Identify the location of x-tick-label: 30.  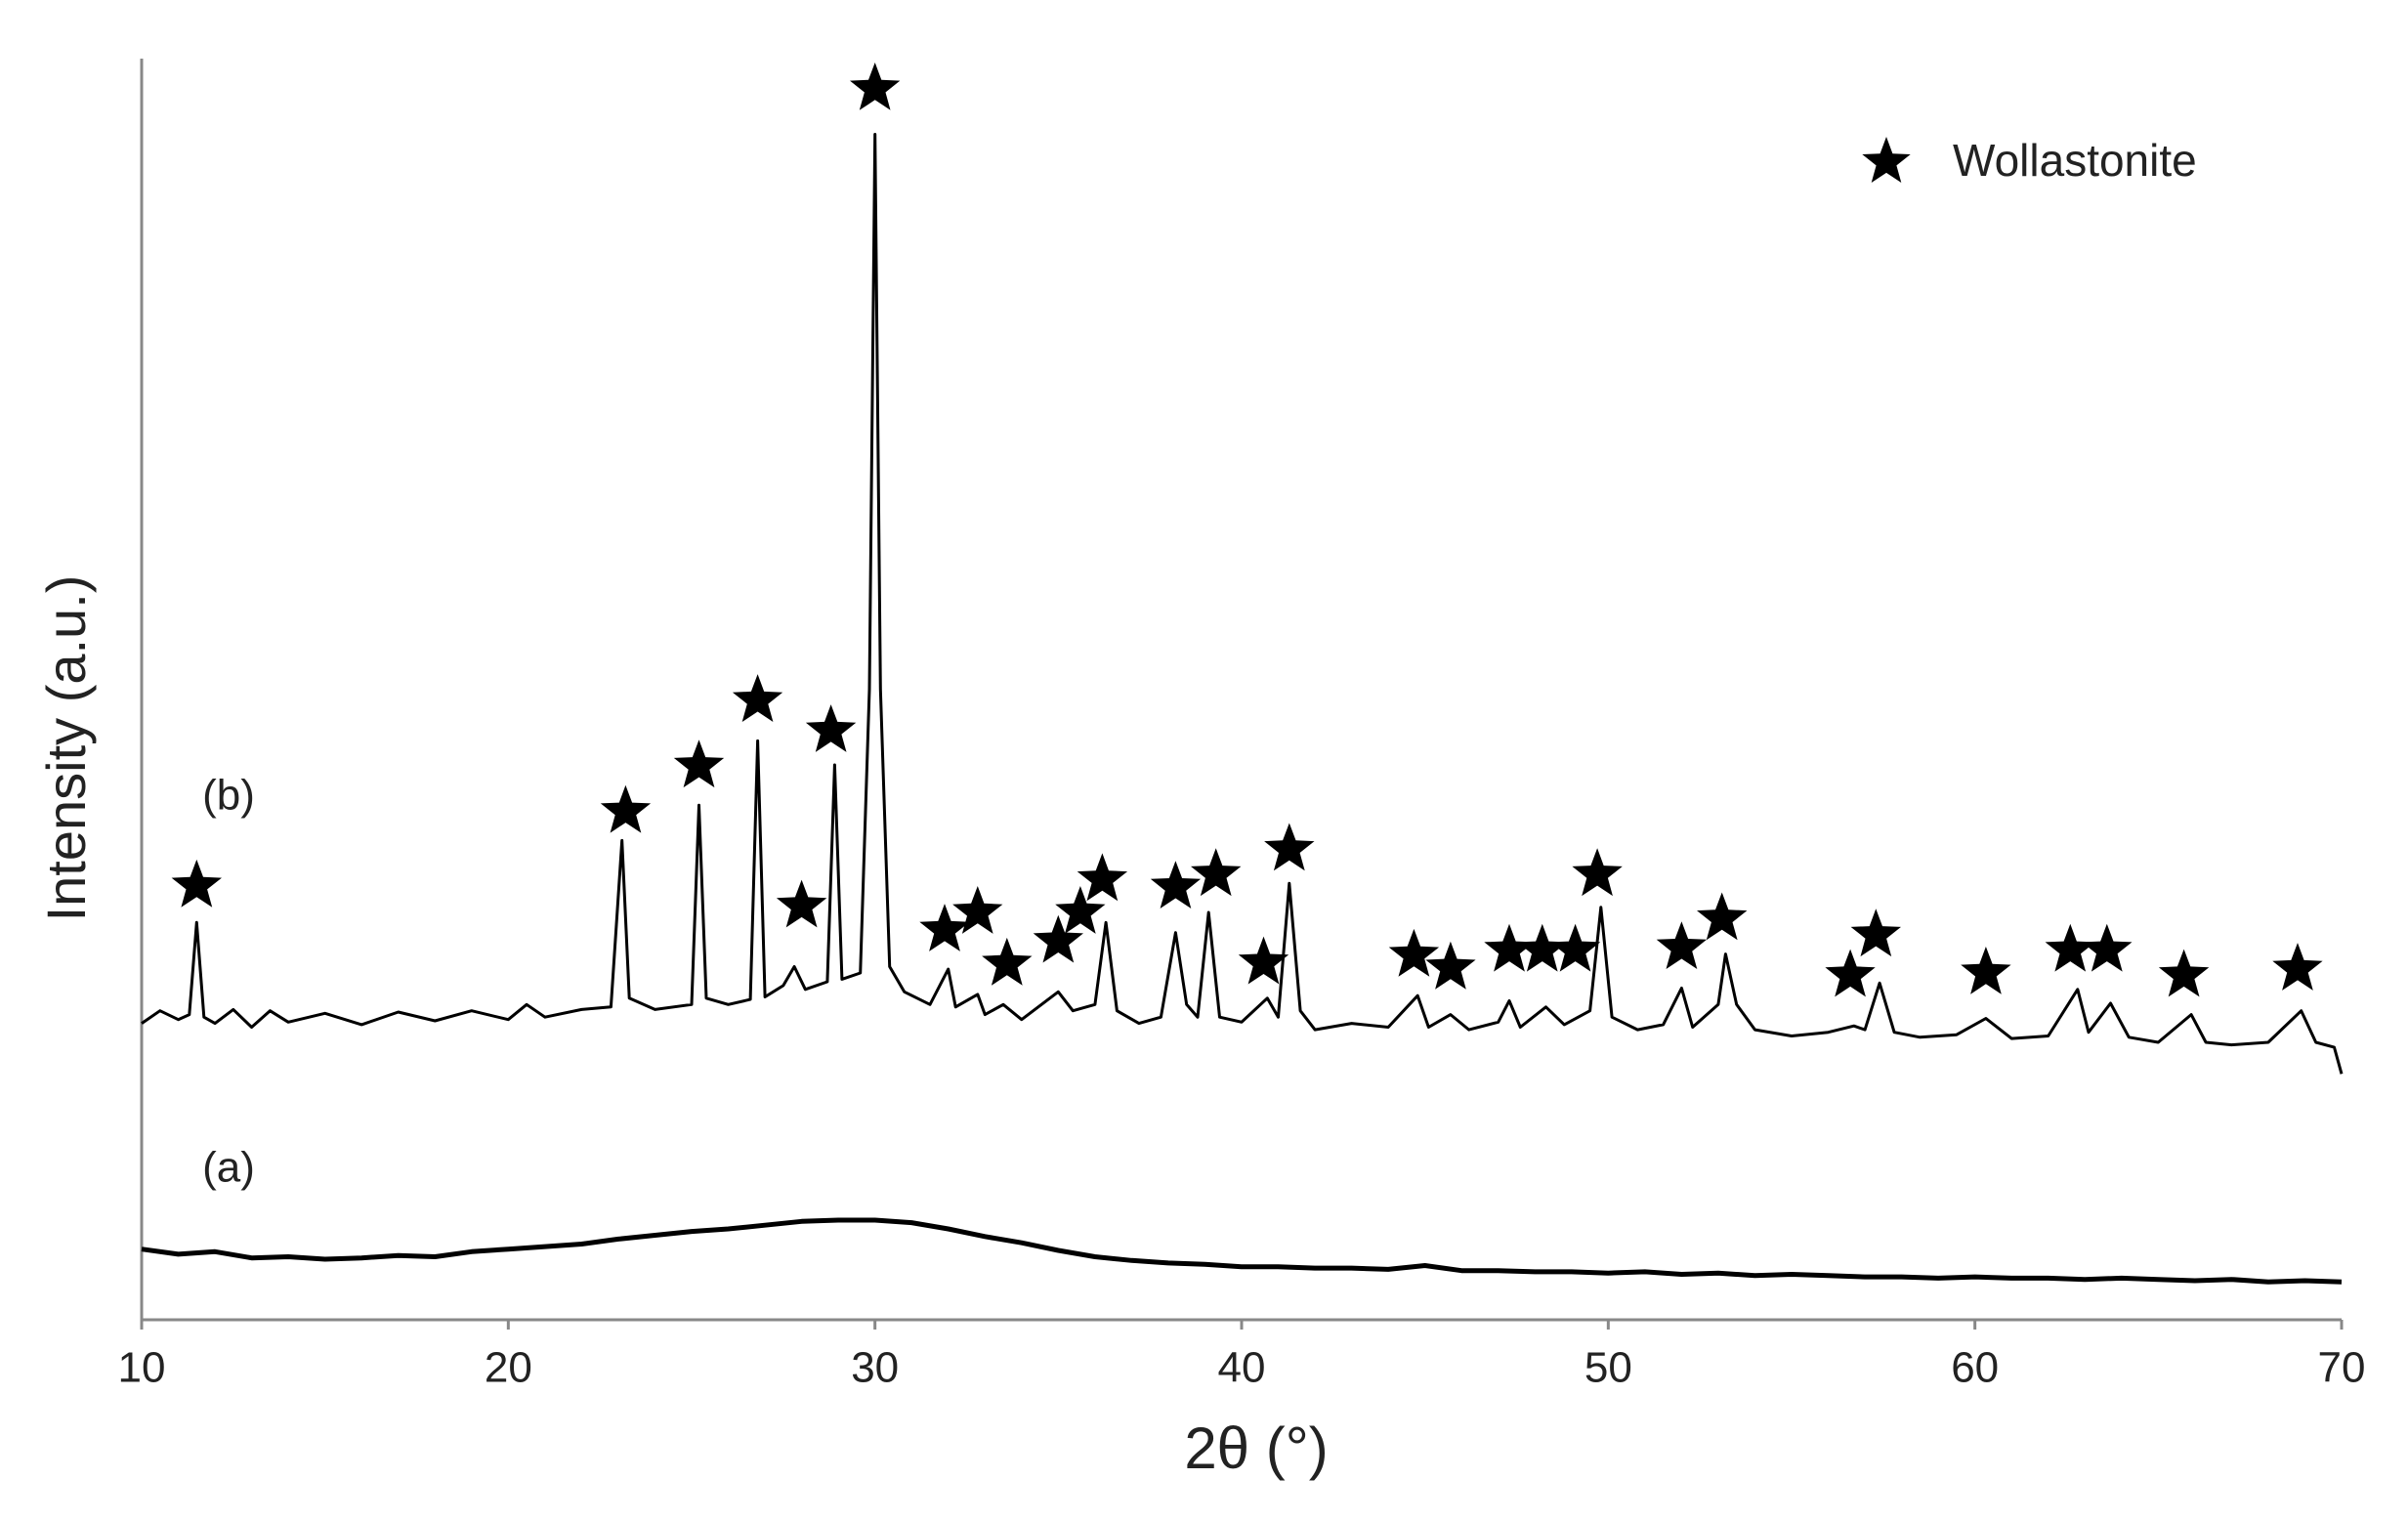
(875, 1368).